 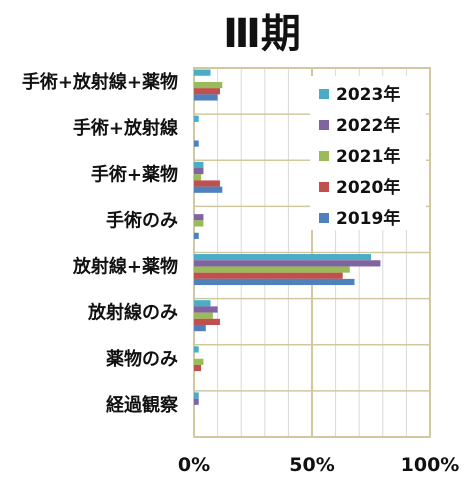 What do you see at coordinates (132, 313) in the screenshot?
I see `category-label: 放射線のみ` at bounding box center [132, 313].